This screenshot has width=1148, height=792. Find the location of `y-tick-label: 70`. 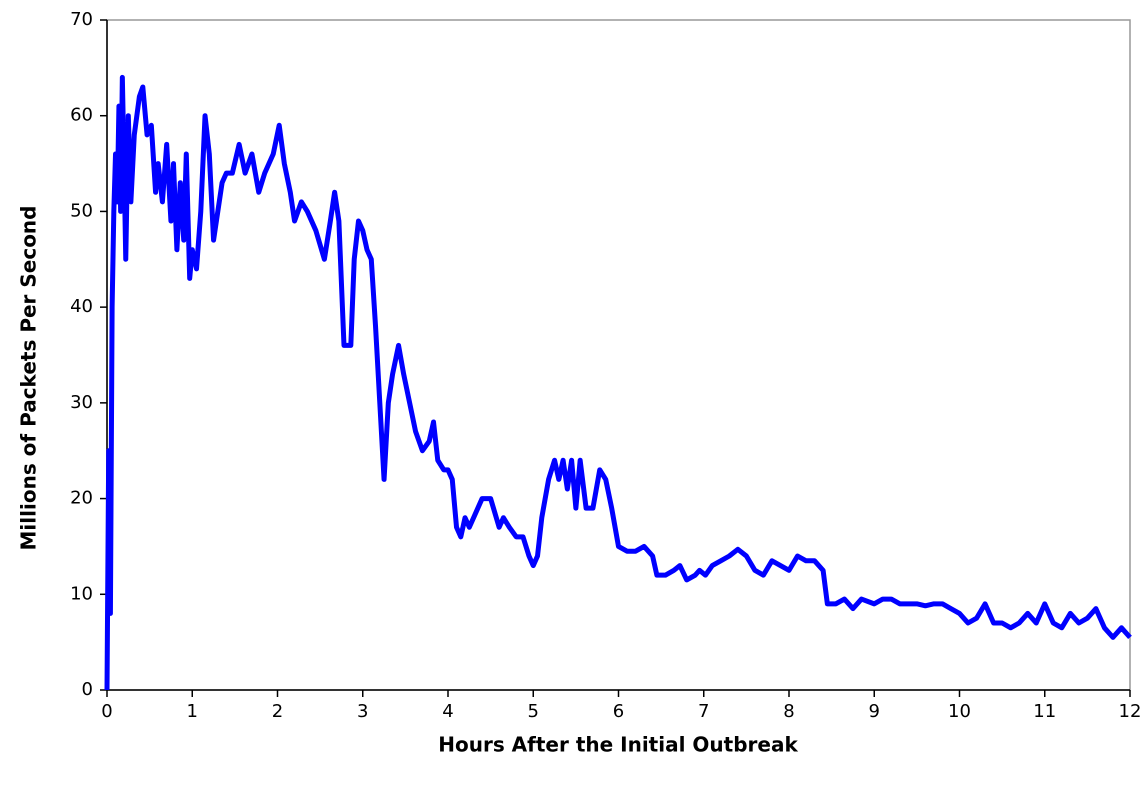

y-tick-label: 70 is located at coordinates (81, 19).